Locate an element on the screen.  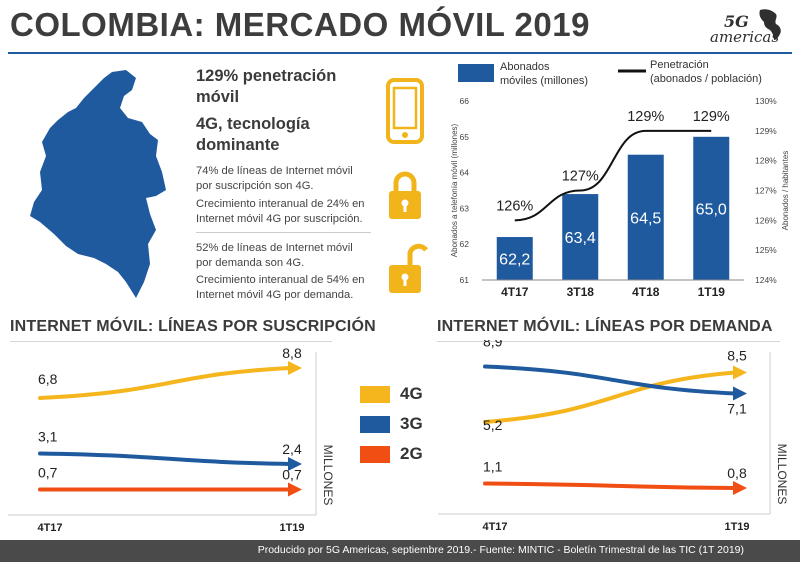
penetration-label: 126% is located at coordinates (514, 206).